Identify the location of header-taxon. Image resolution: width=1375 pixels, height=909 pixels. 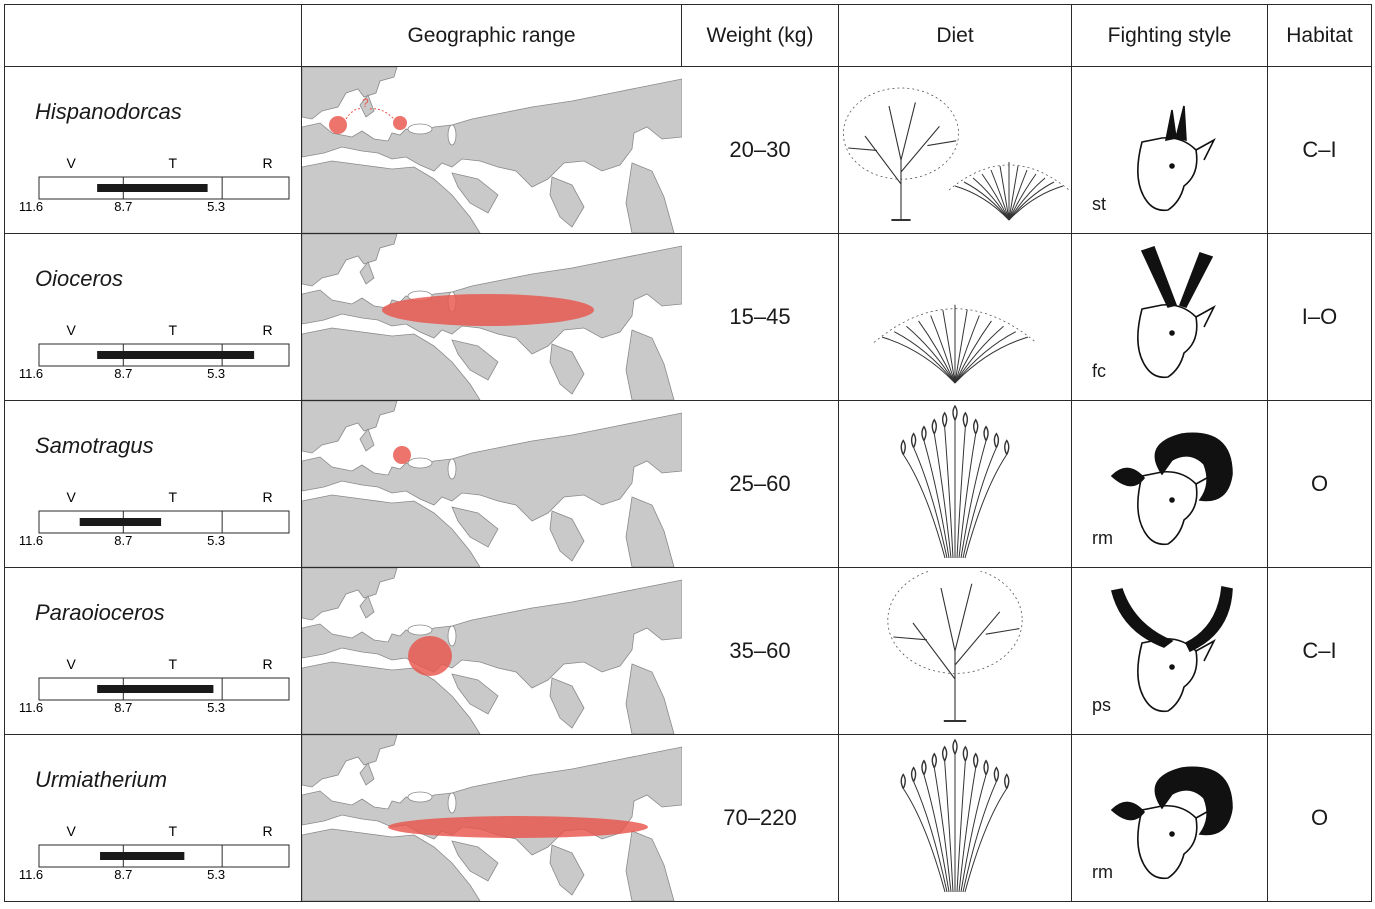
(153, 35).